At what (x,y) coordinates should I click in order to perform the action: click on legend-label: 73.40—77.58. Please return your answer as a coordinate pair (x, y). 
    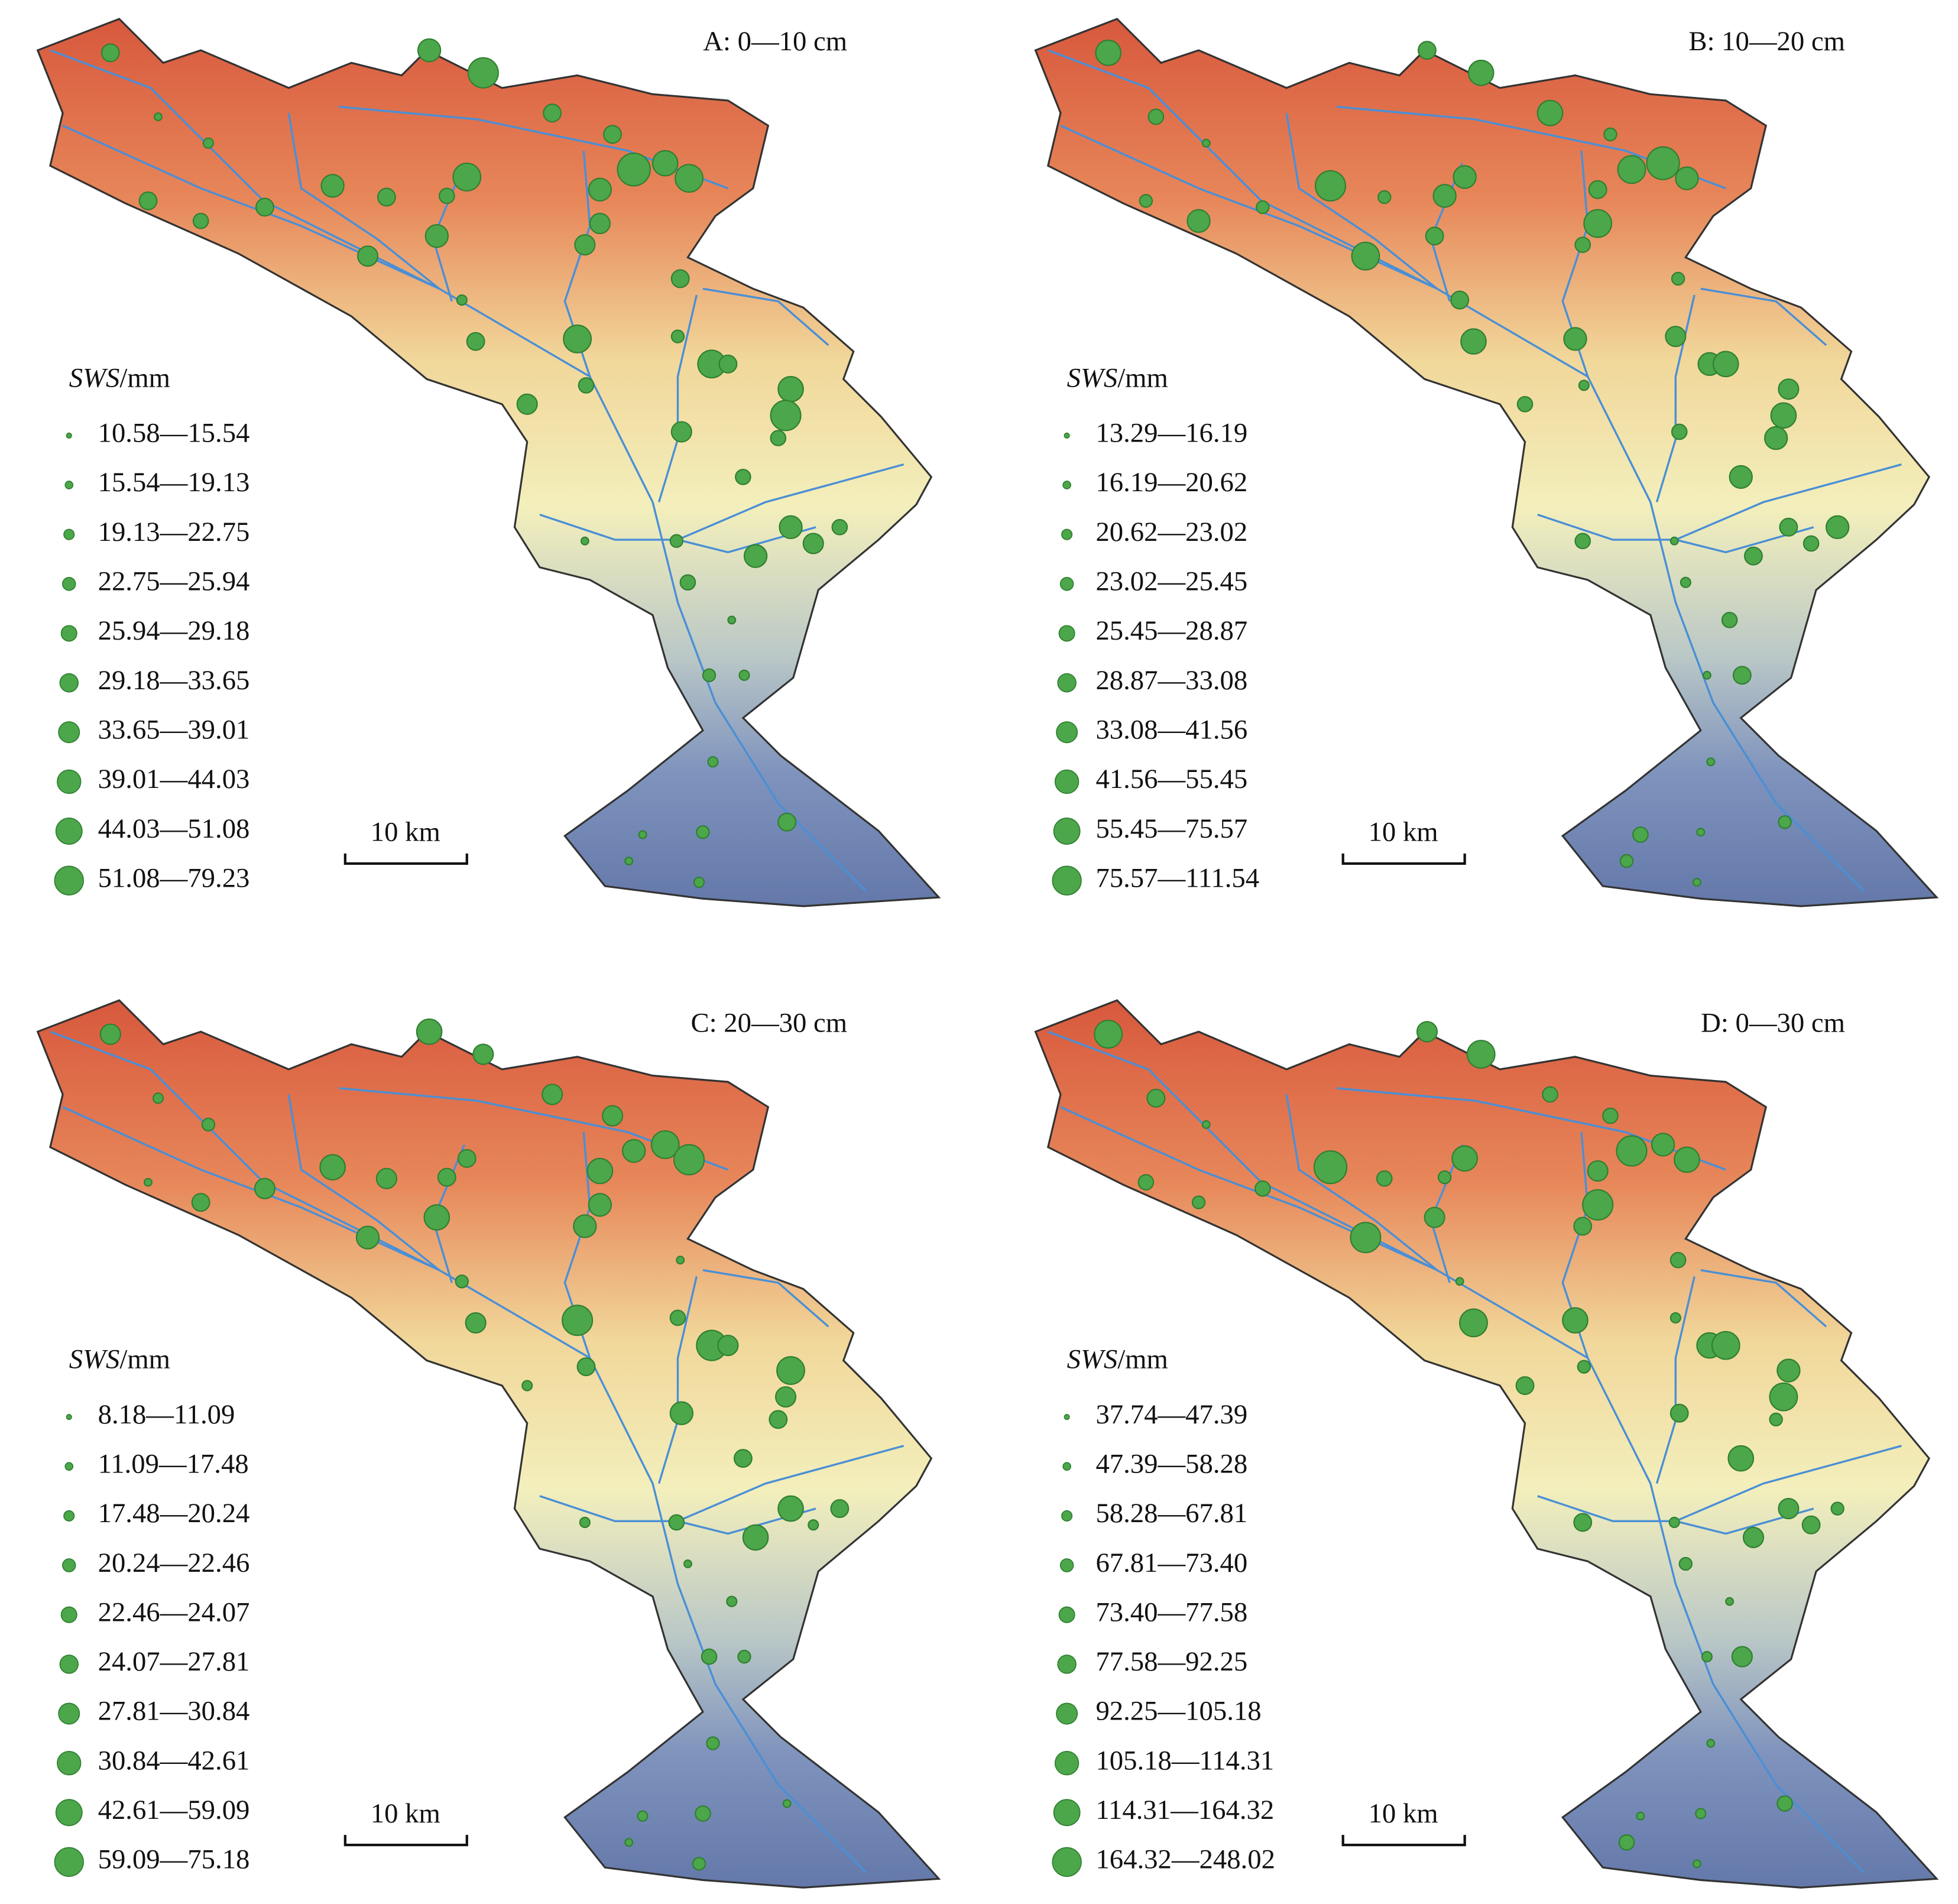
    Looking at the image, I should click on (1171, 1612).